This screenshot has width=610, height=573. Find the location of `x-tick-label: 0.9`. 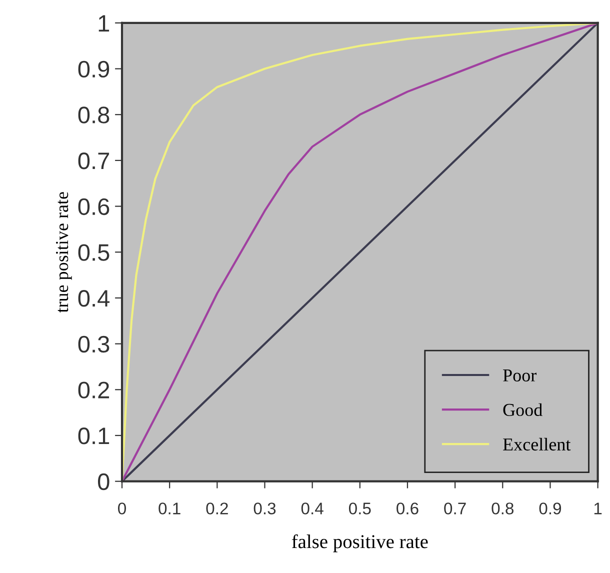

x-tick-label: 0.9 is located at coordinates (550, 508).